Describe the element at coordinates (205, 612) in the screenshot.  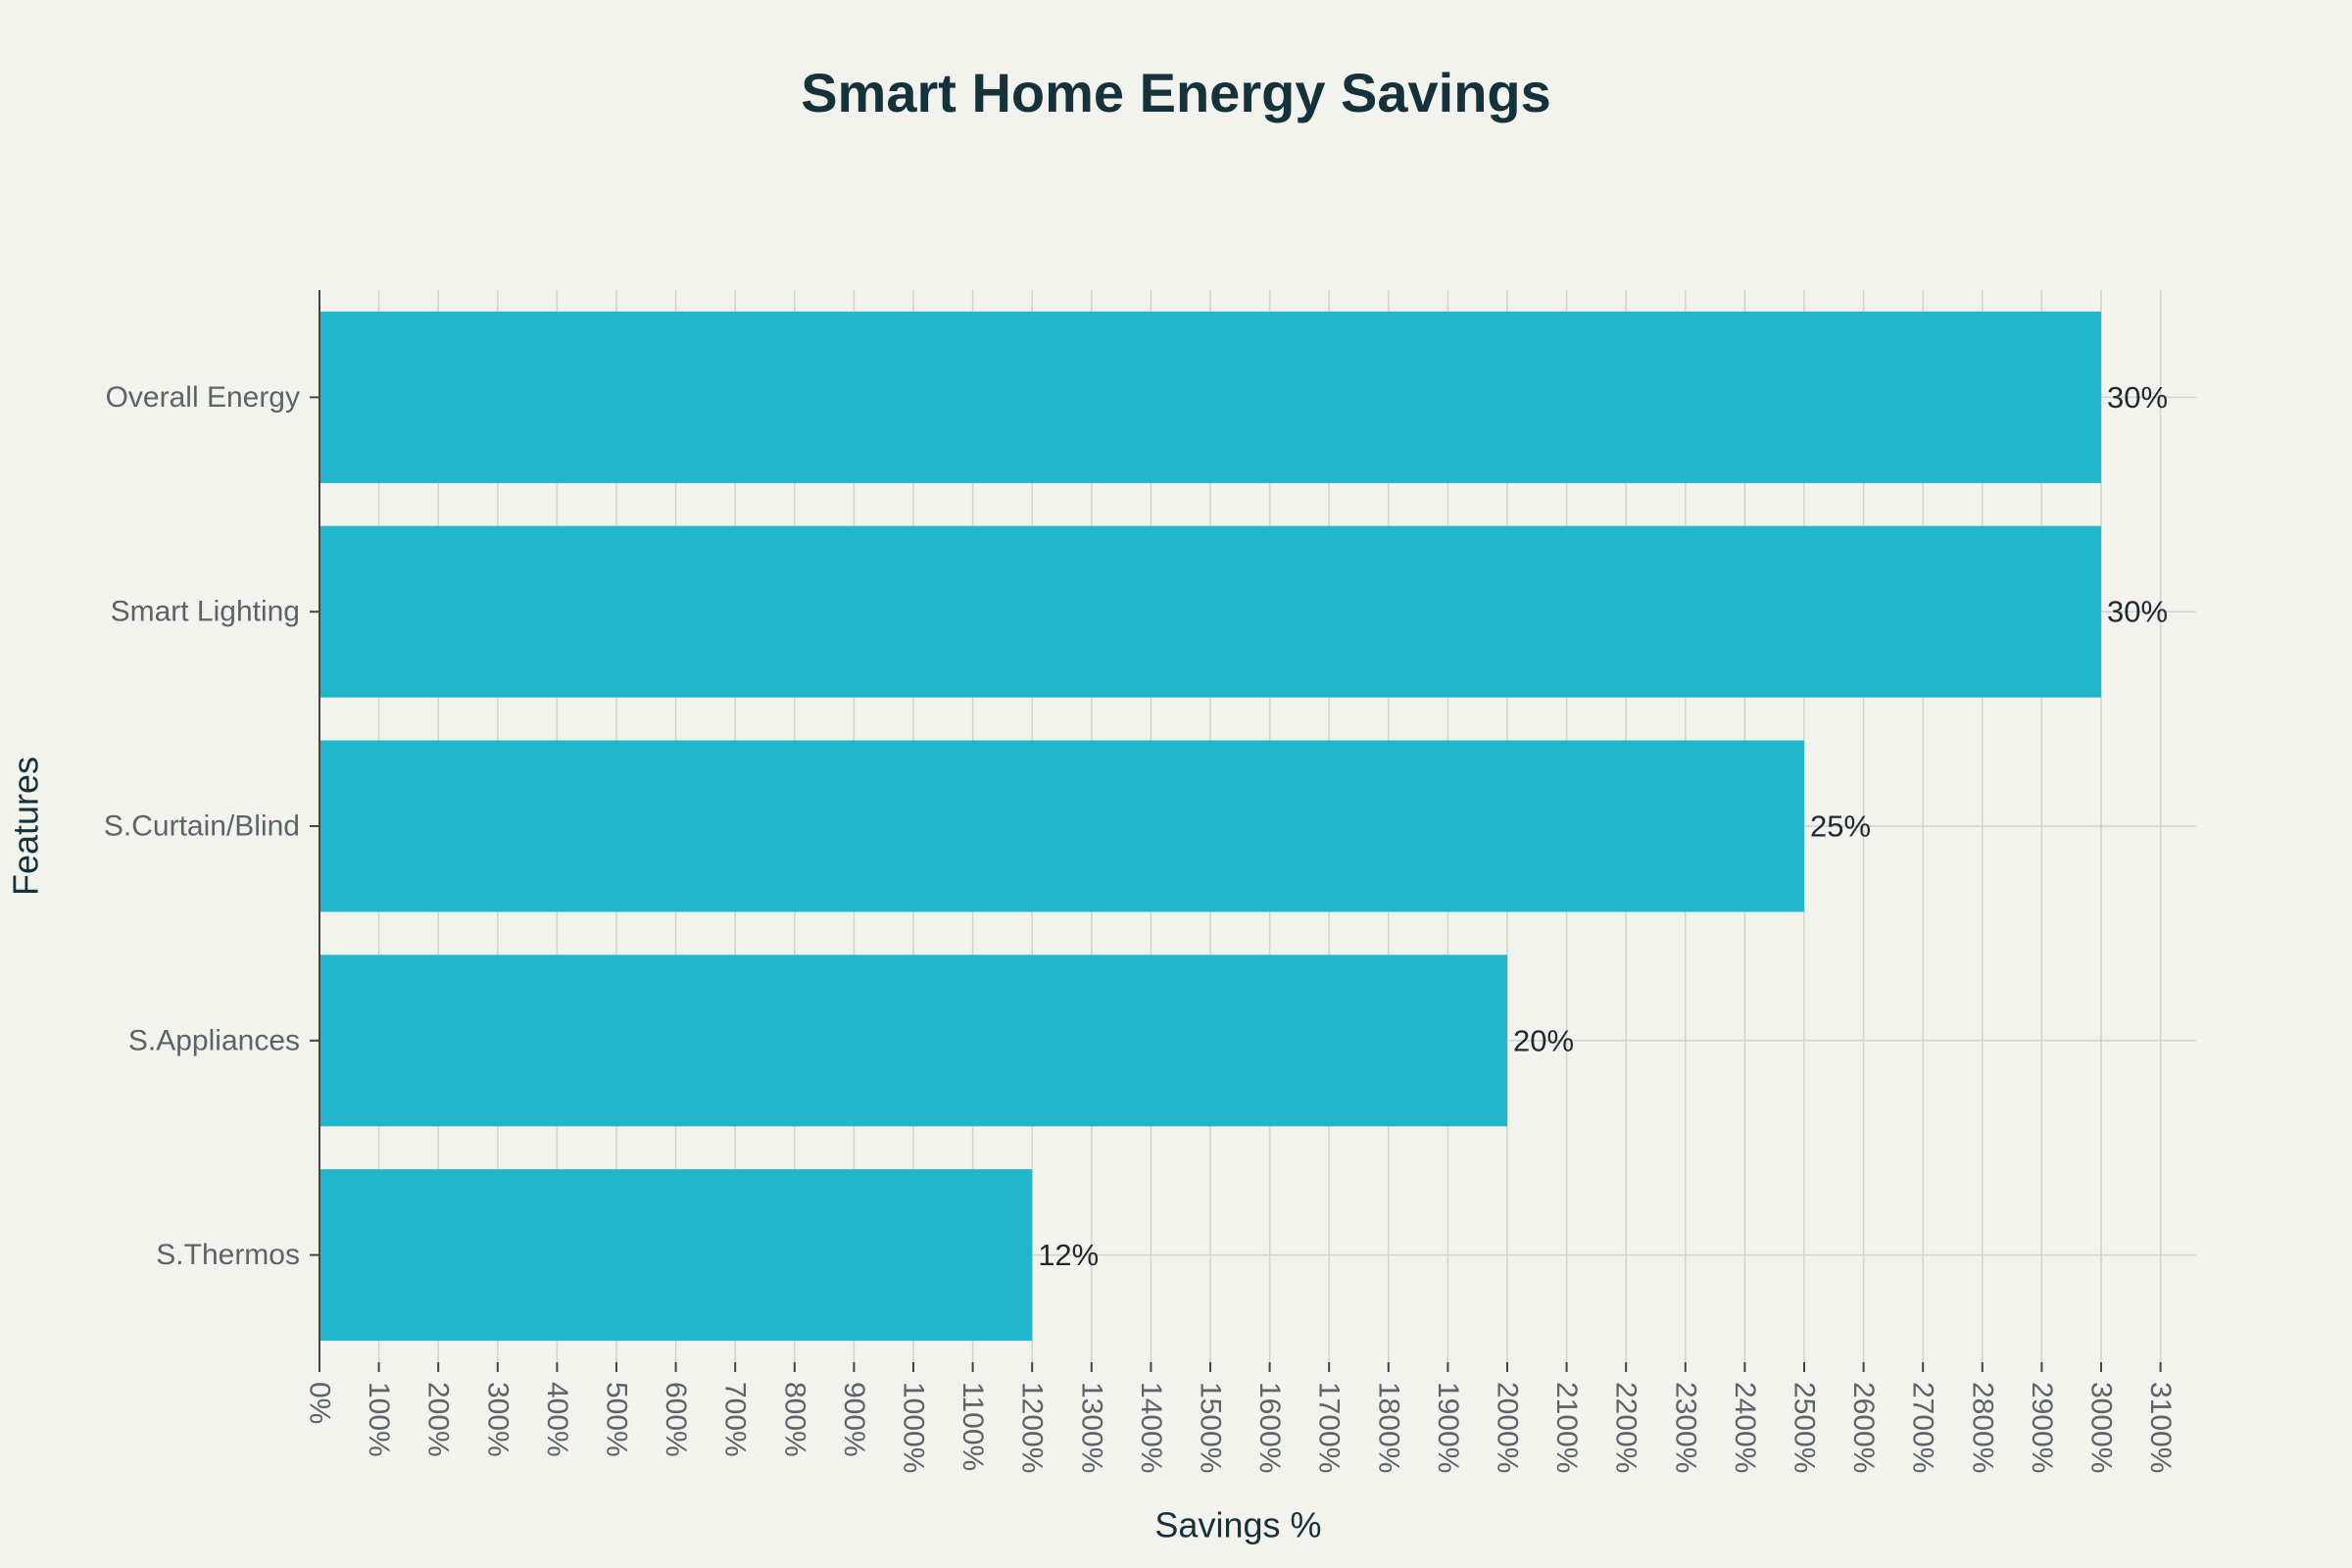
I see `y-tick-label: Smart Lighting` at that location.